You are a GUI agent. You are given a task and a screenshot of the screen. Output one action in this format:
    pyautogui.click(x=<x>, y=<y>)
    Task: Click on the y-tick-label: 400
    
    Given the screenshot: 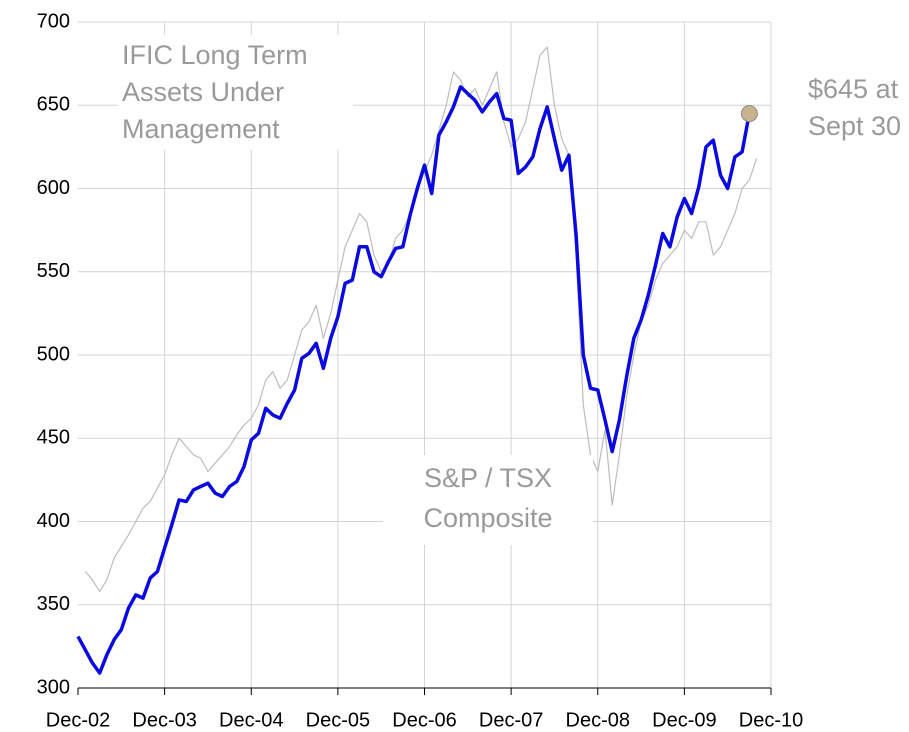 What is the action you would take?
    pyautogui.click(x=53, y=521)
    